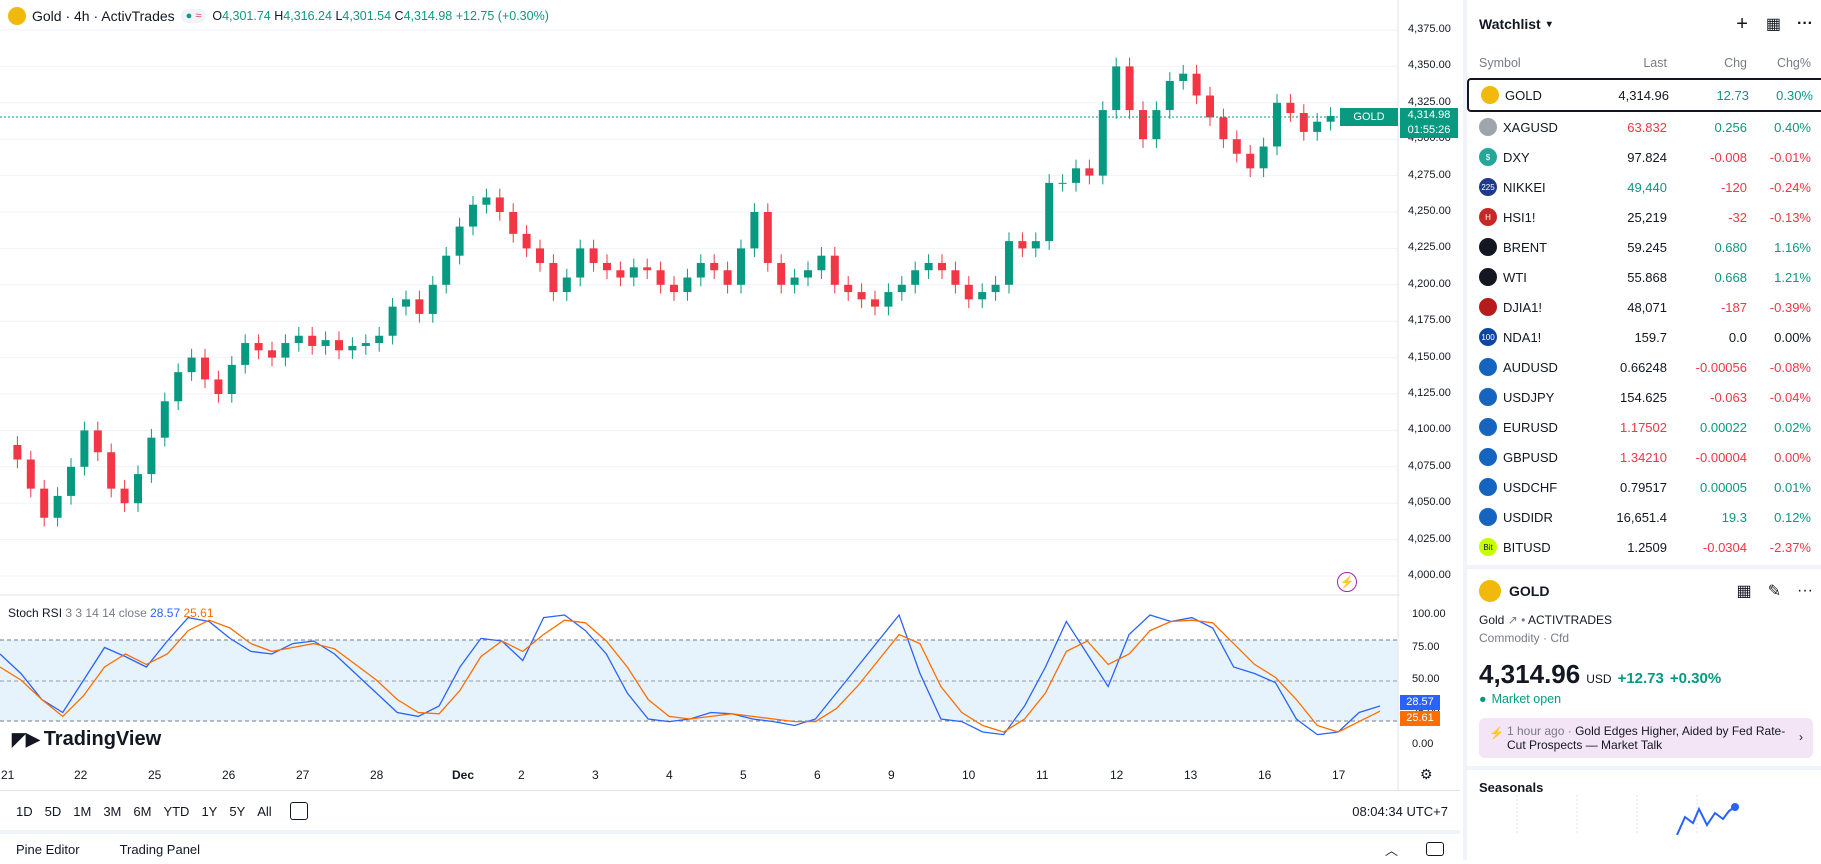 Image resolution: width=1821 pixels, height=864 pixels. What do you see at coordinates (1520, 699) in the screenshot?
I see `market-status: ● Market open` at bounding box center [1520, 699].